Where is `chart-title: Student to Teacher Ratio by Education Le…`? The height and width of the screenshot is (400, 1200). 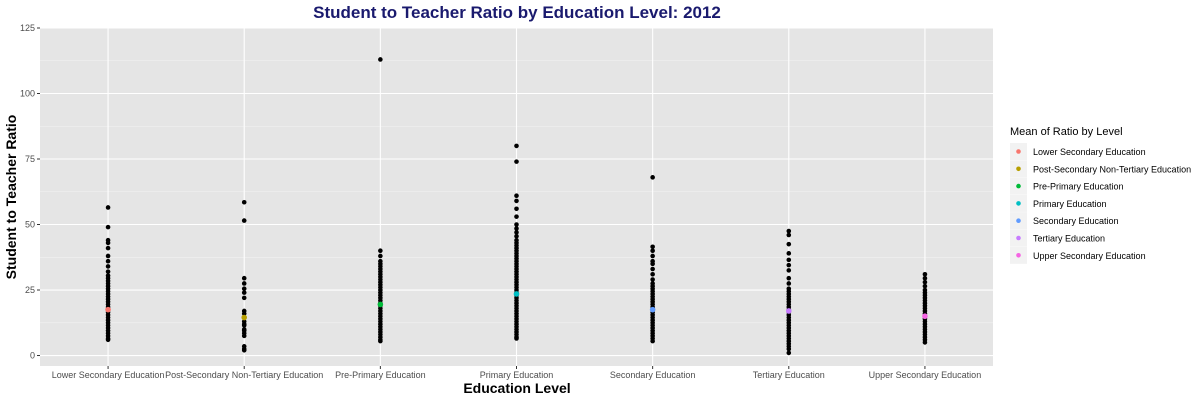
chart-title: Student to Teacher Ratio by Education Le… is located at coordinates (517, 12).